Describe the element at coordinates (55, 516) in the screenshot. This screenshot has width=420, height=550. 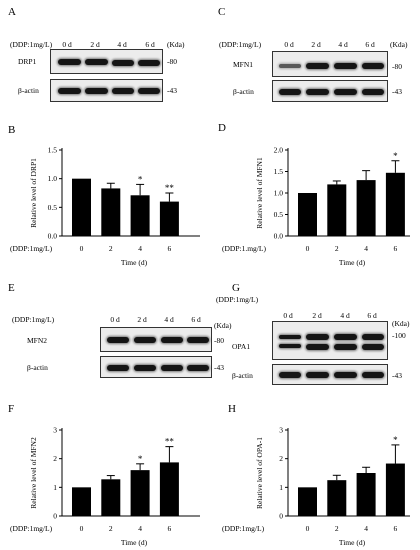
I see `y-tick-label: 0` at that location.